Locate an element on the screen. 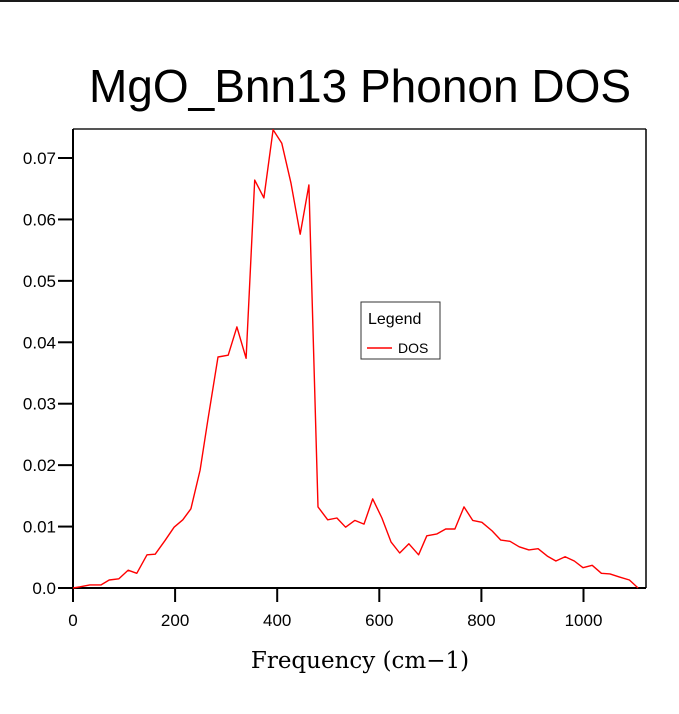 This screenshot has width=679, height=714. x-tick-label: 0 is located at coordinates (72, 620).